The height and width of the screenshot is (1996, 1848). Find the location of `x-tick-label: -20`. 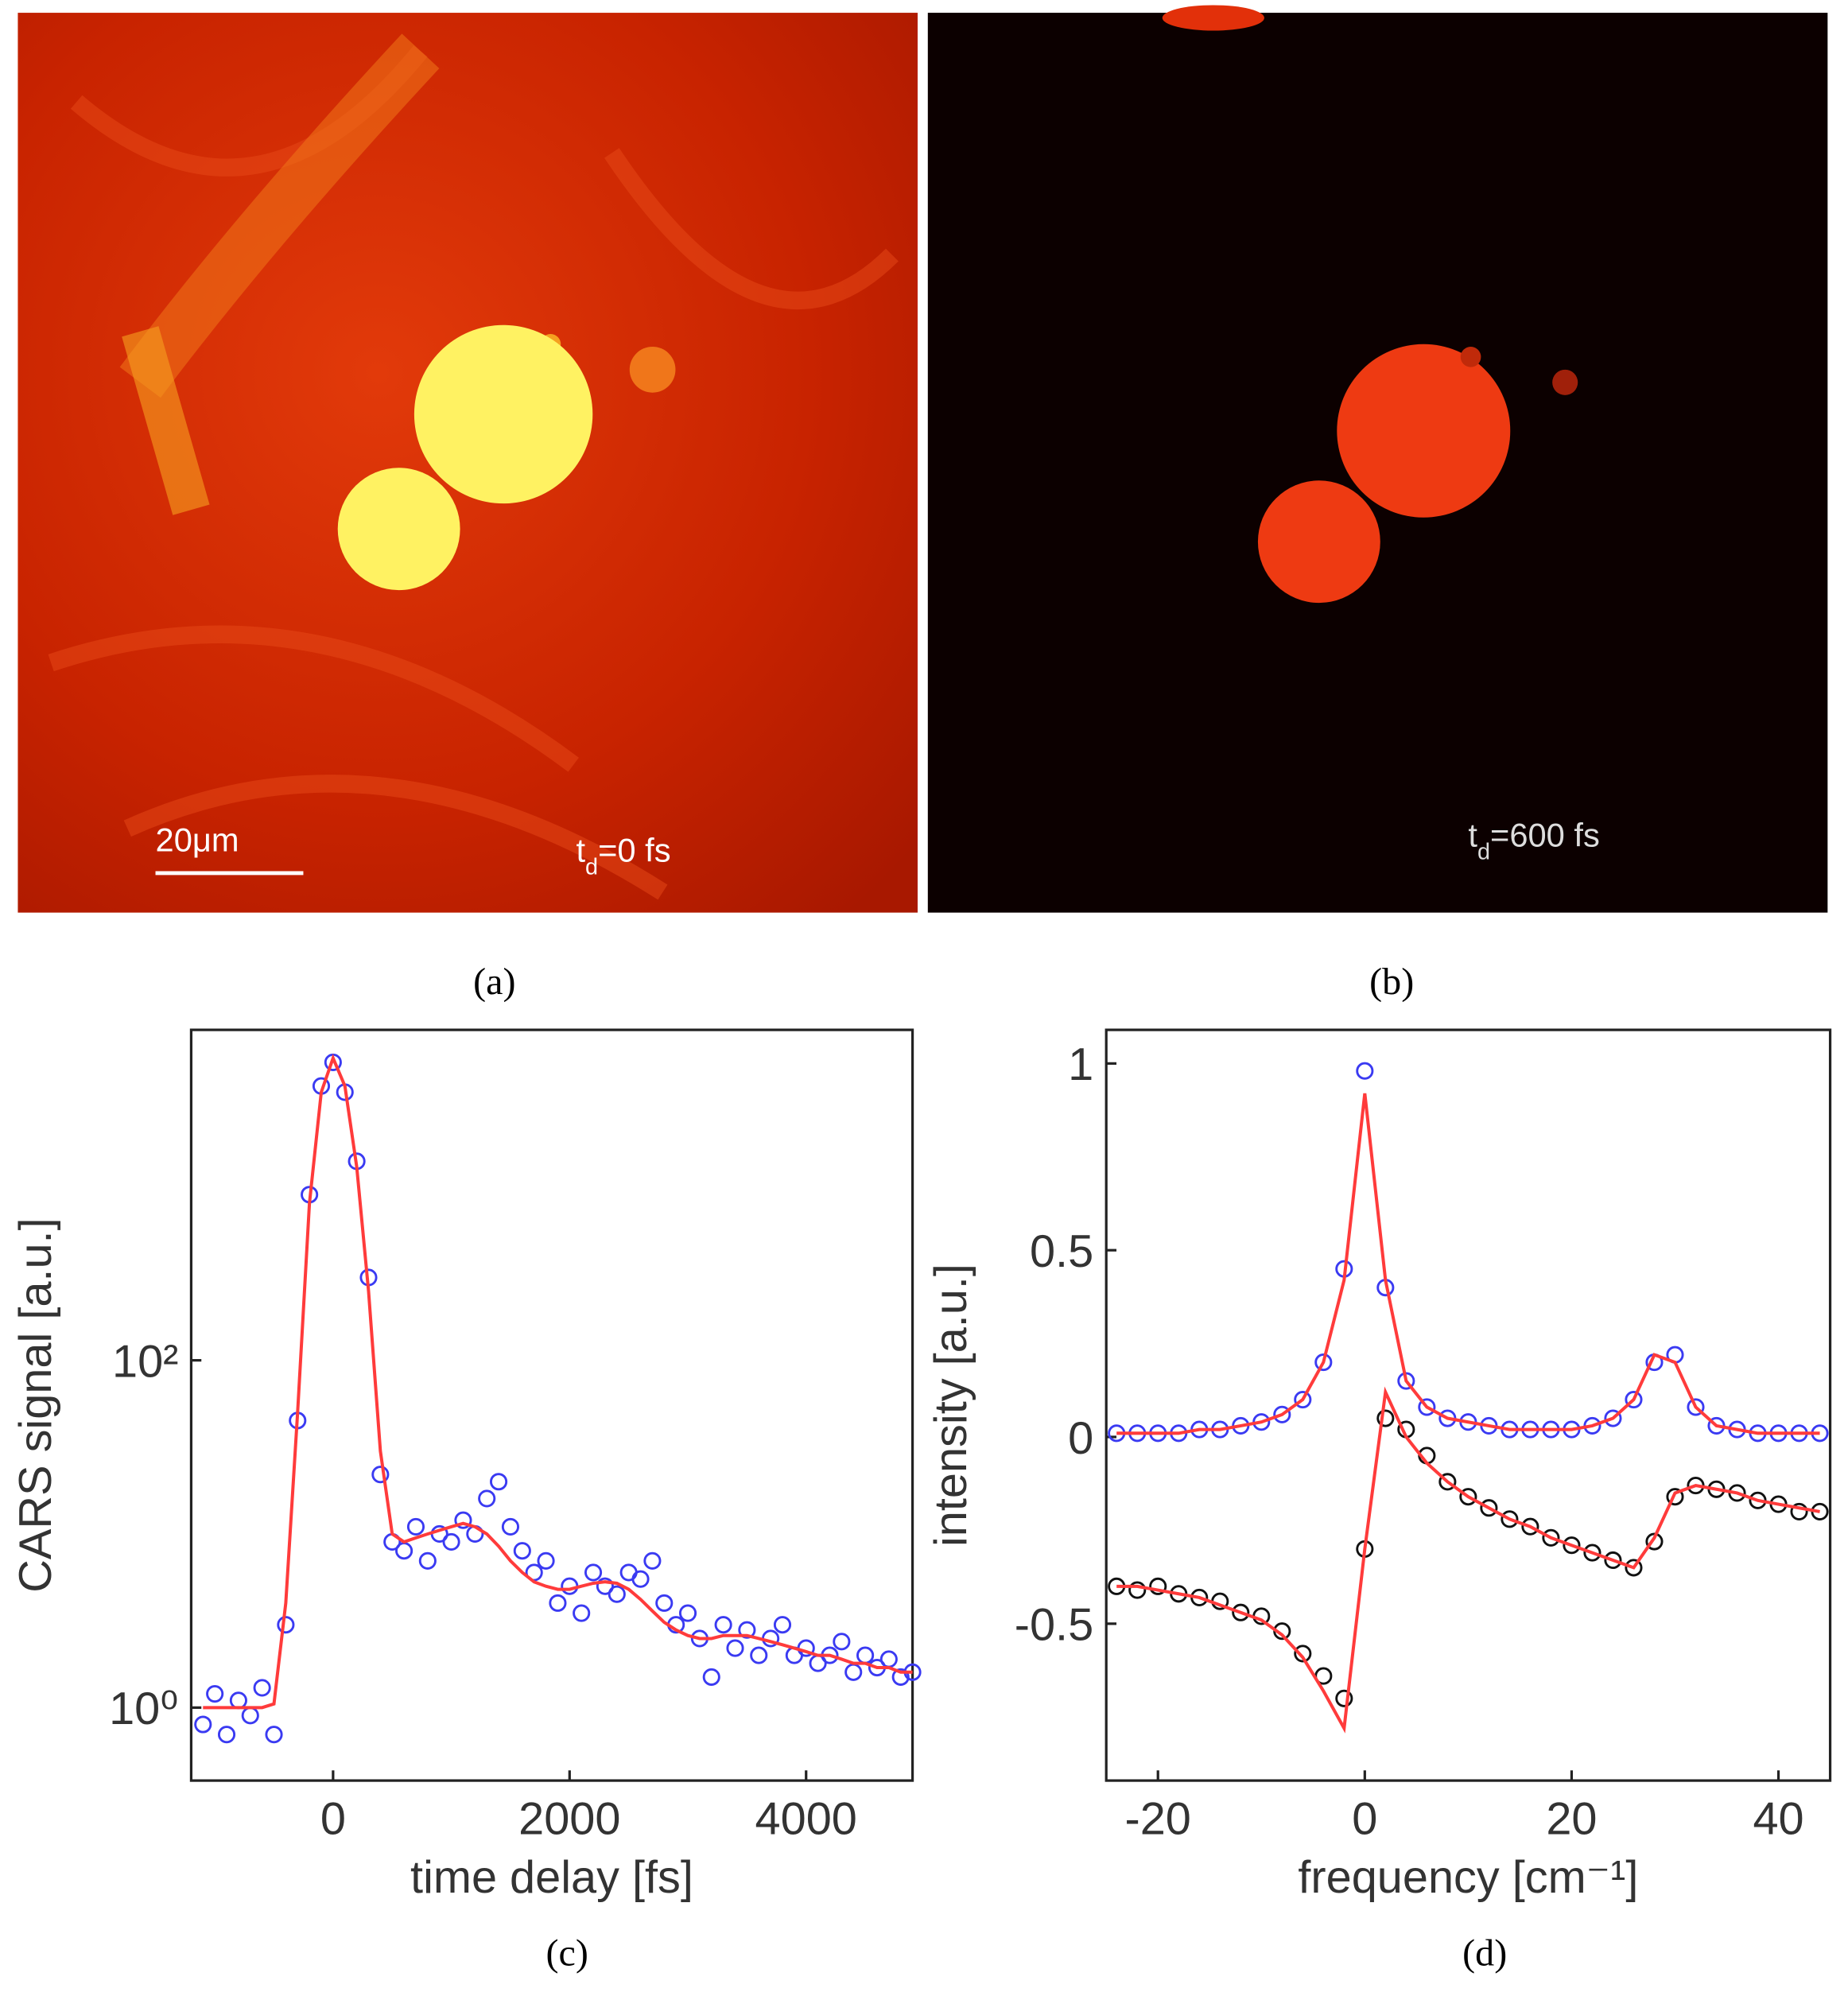

x-tick-label: -20 is located at coordinates (1158, 1818).